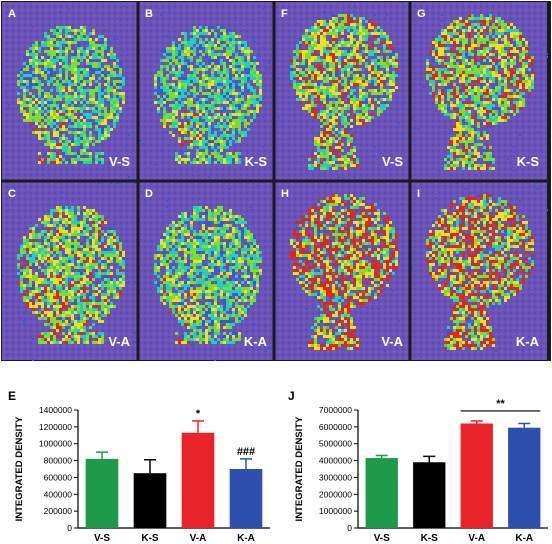 The image size is (552, 544). Describe the element at coordinates (284, 14) in the screenshot. I see `panel-letter: F` at that location.